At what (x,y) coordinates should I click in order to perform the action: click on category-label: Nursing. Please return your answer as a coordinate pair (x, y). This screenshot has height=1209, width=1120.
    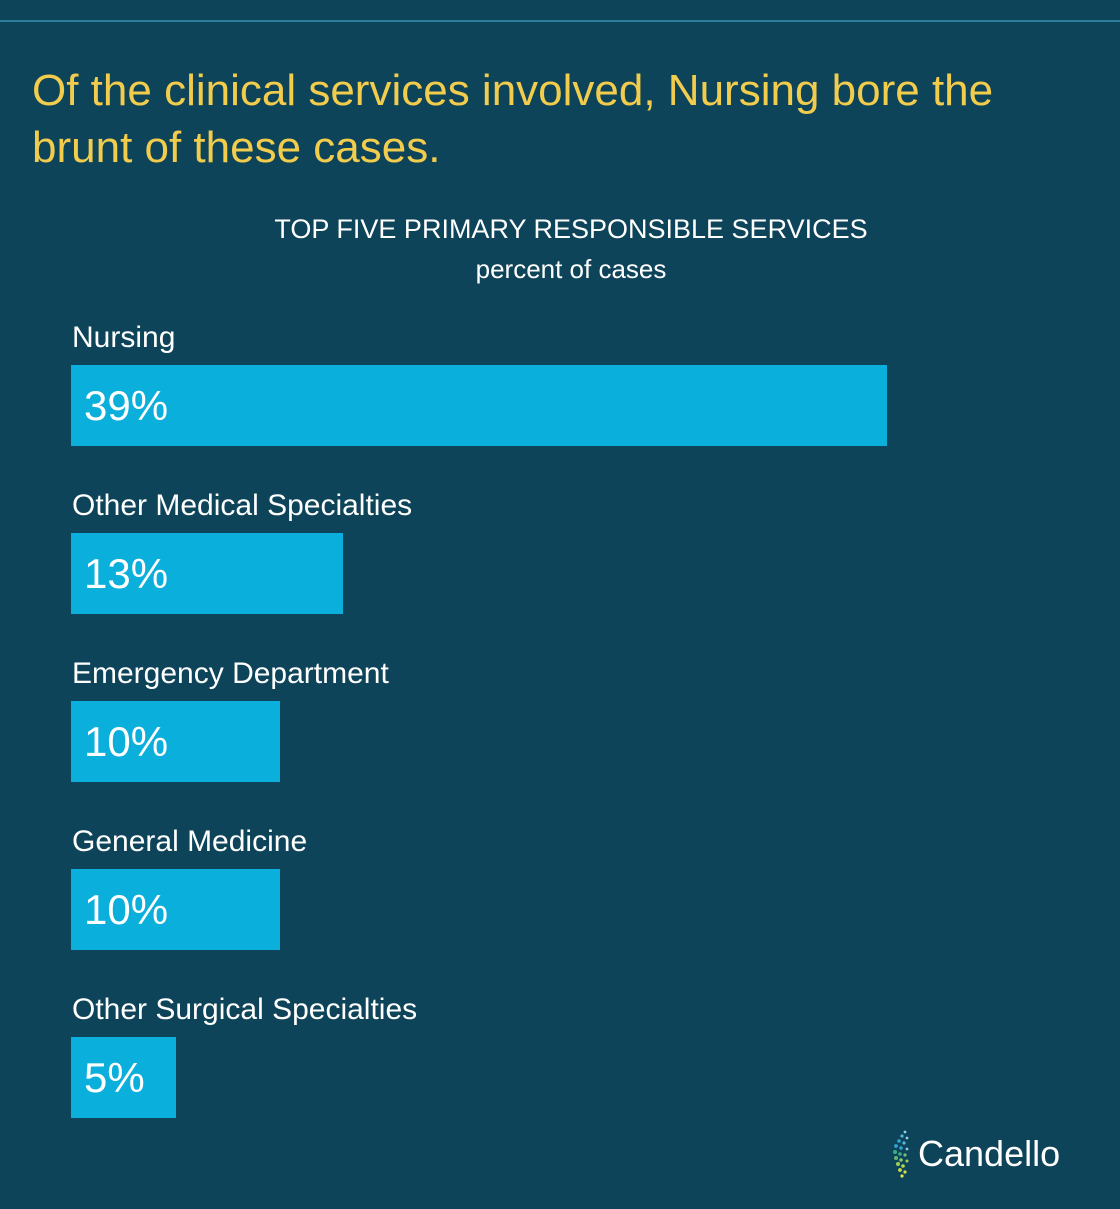
    Looking at the image, I should click on (124, 337).